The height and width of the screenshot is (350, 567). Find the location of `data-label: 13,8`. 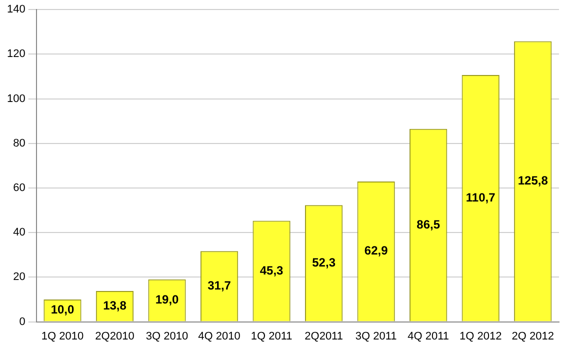

data-label: 13,8 is located at coordinates (115, 305).